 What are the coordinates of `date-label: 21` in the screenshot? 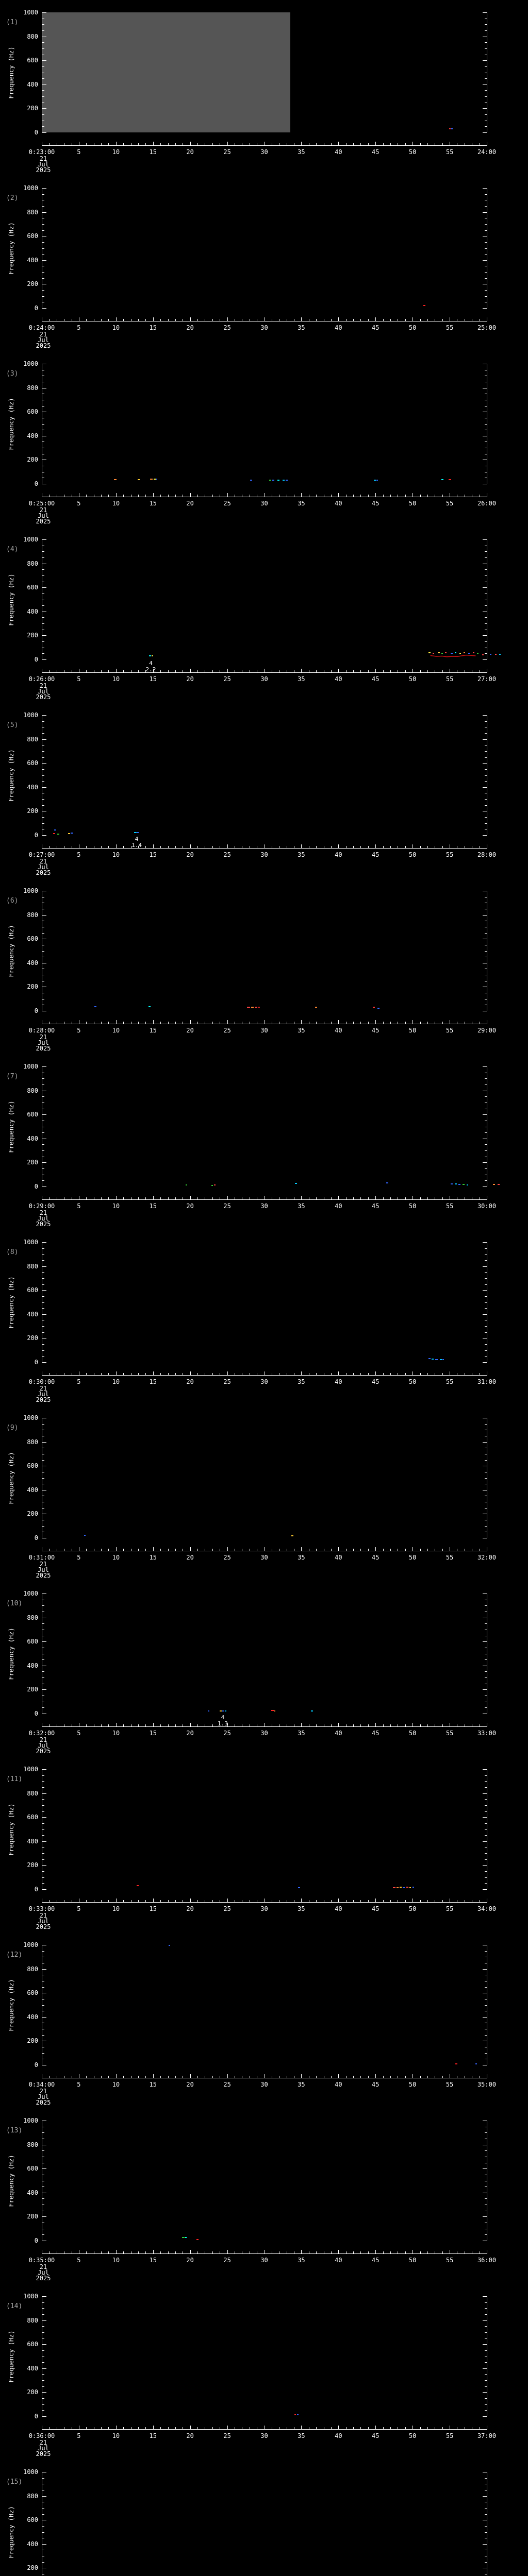 It's located at (43, 1212).